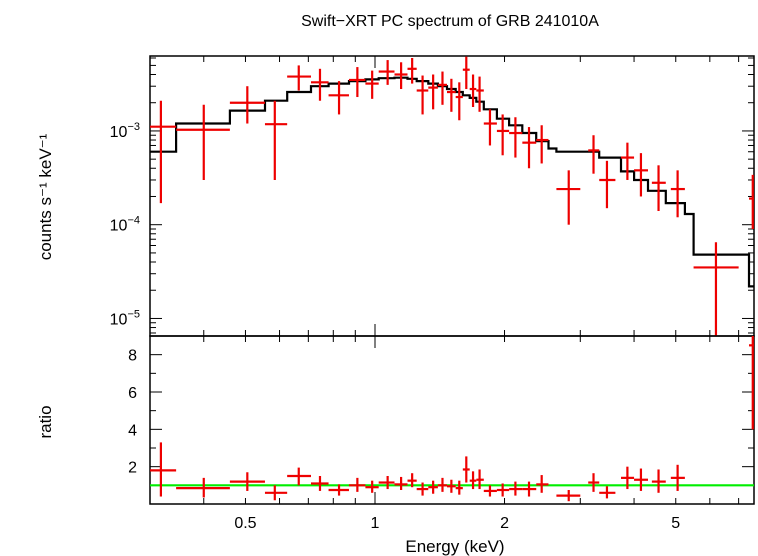 The image size is (758, 556). I want to click on ratio-y-tick-label: 6, so click(132, 393).